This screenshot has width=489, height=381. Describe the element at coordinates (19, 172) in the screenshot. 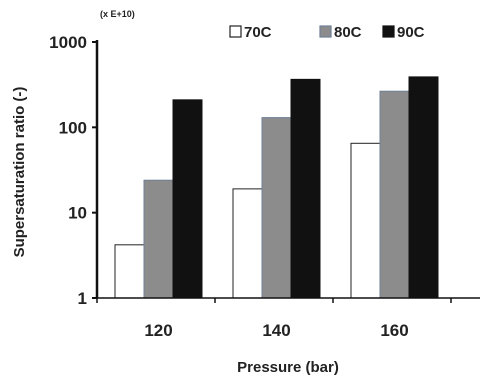

I see `y-axis-title: Supersaturation ratio (-)` at that location.